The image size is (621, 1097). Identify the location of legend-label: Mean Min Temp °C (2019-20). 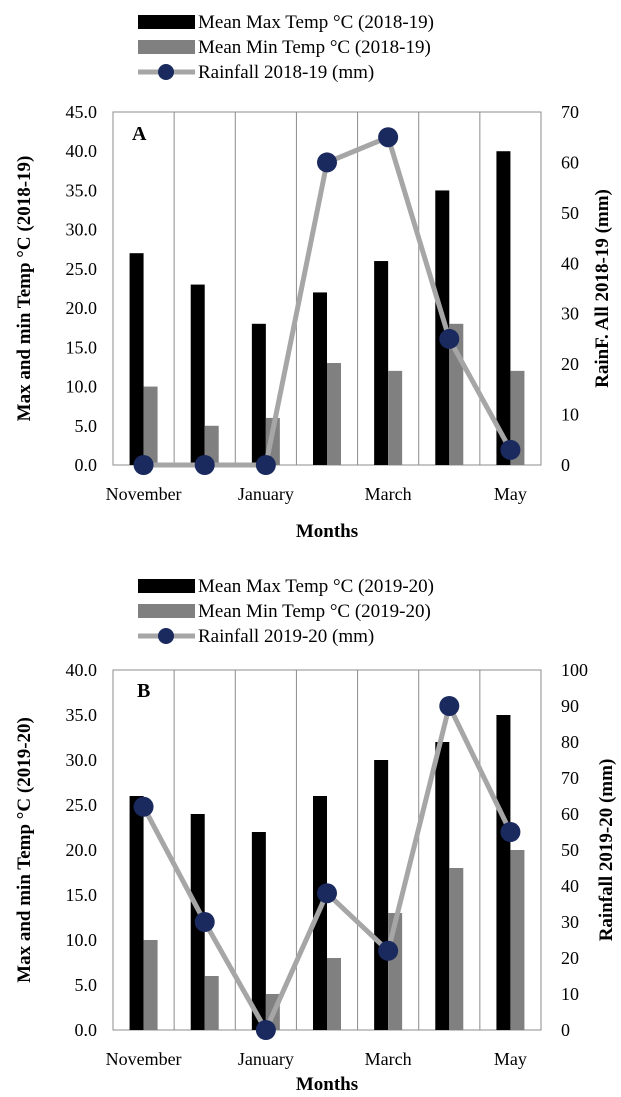
(314, 611).